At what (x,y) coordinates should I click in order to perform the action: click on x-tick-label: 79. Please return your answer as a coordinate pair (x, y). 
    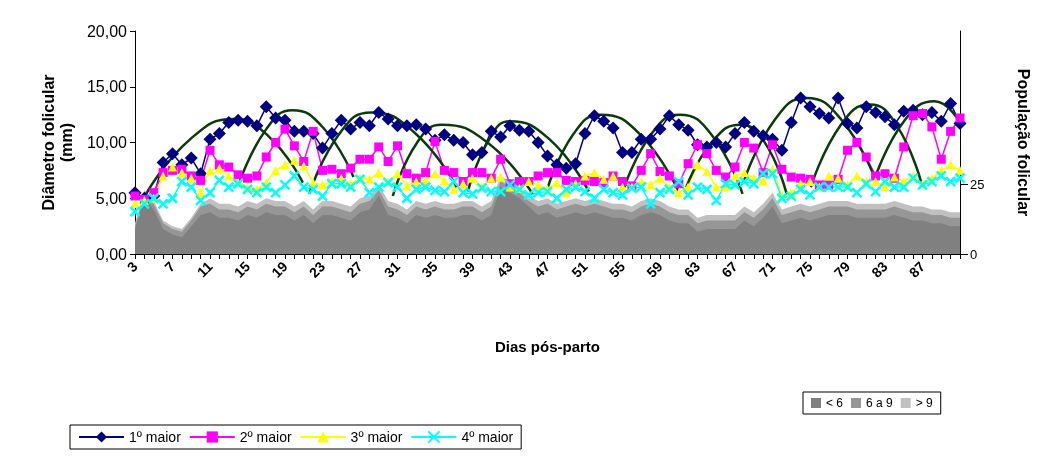
    Looking at the image, I should click on (842, 269).